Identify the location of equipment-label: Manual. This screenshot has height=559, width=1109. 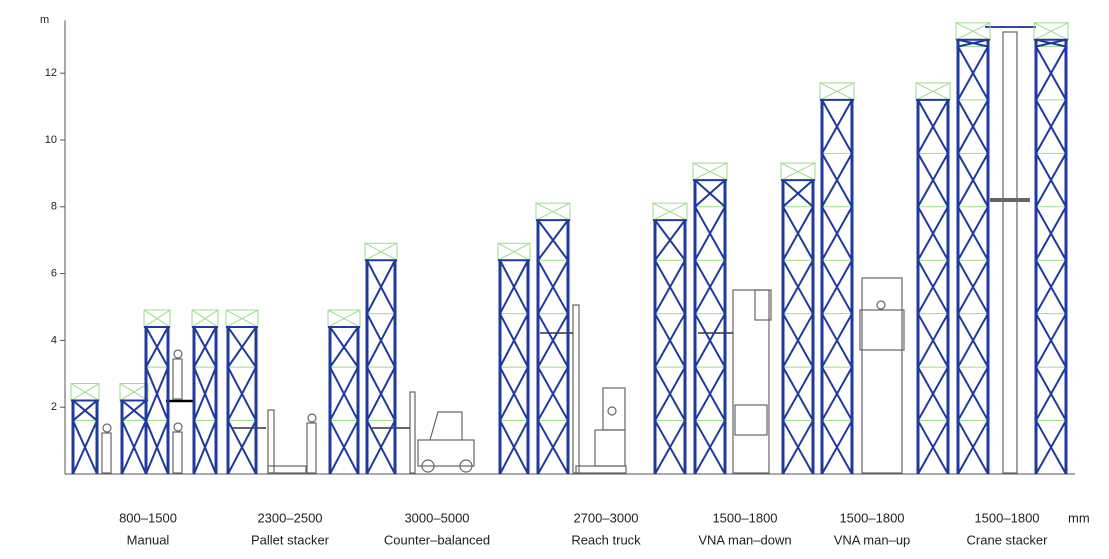
(148, 539).